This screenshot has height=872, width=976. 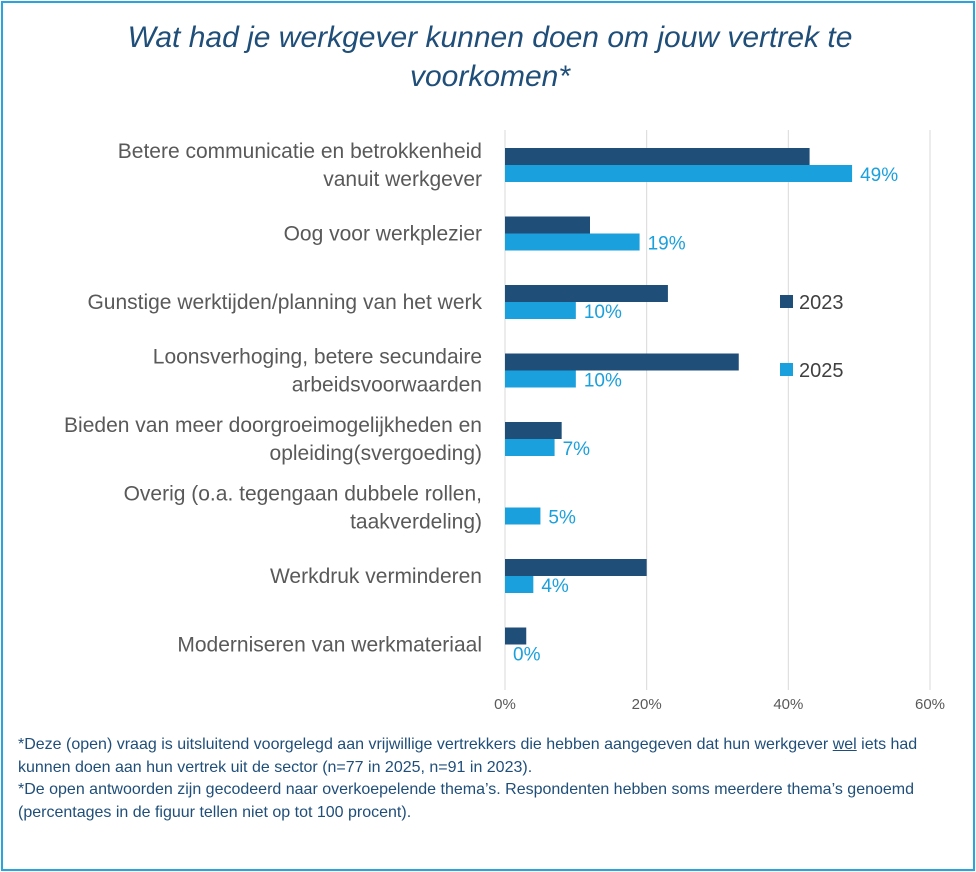 I want to click on x-tick-label: 60%, so click(x=930, y=704).